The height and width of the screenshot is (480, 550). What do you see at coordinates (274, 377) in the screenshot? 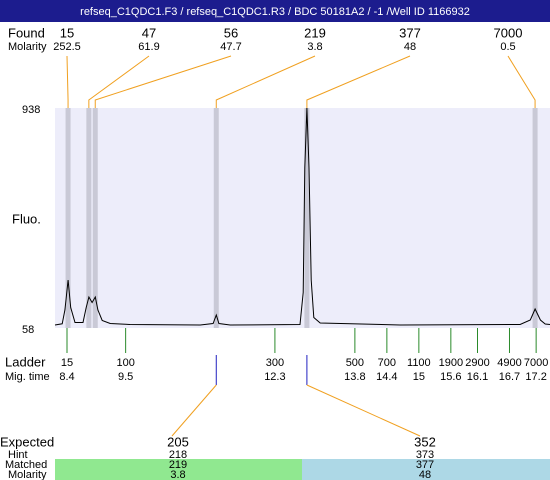
I see `ladder-time: 12.3` at bounding box center [274, 377].